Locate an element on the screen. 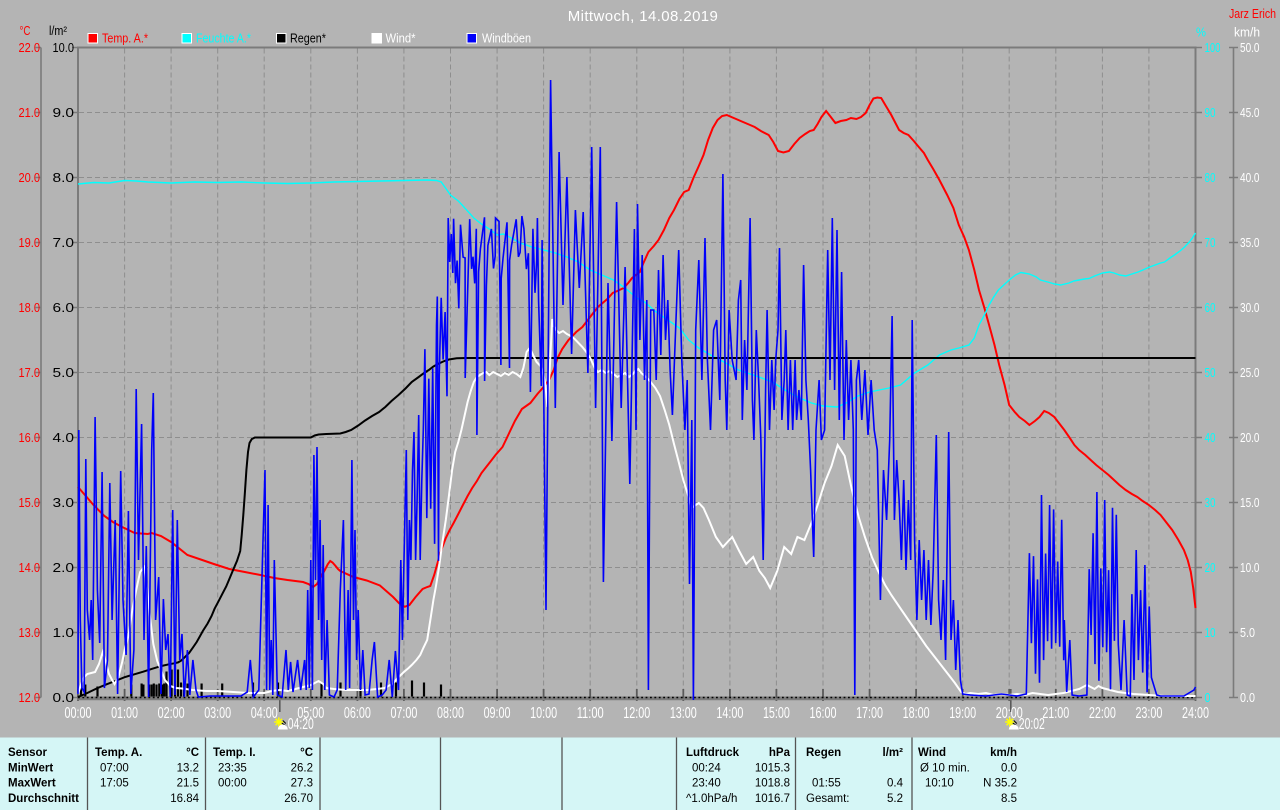 The height and width of the screenshot is (810, 1280). svg-text: 100 is located at coordinates (1213, 47).